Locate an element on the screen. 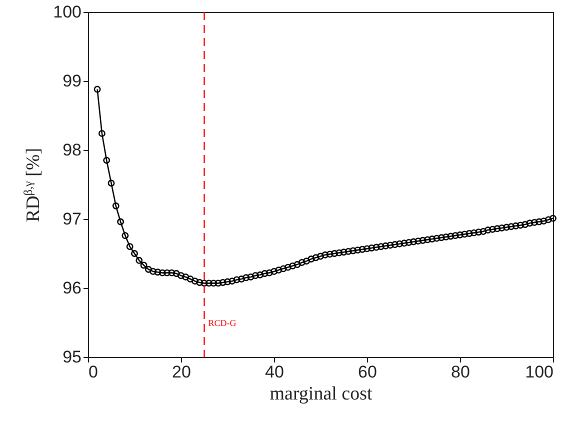 This screenshot has width=587, height=423. ref-line-label: RCD-G is located at coordinates (222, 323).